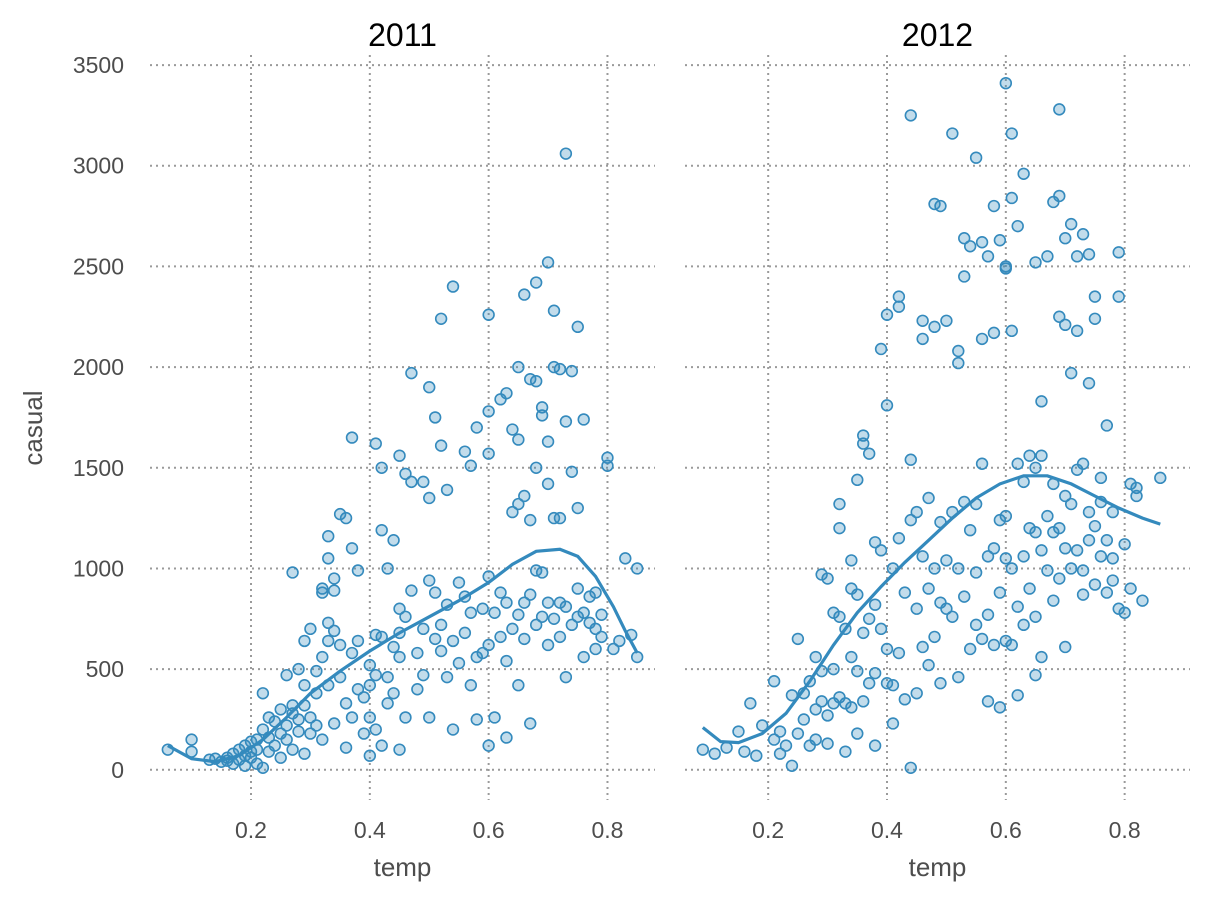 The height and width of the screenshot is (902, 1209). I want to click on x-tick-label: 0.8, so click(1125, 830).